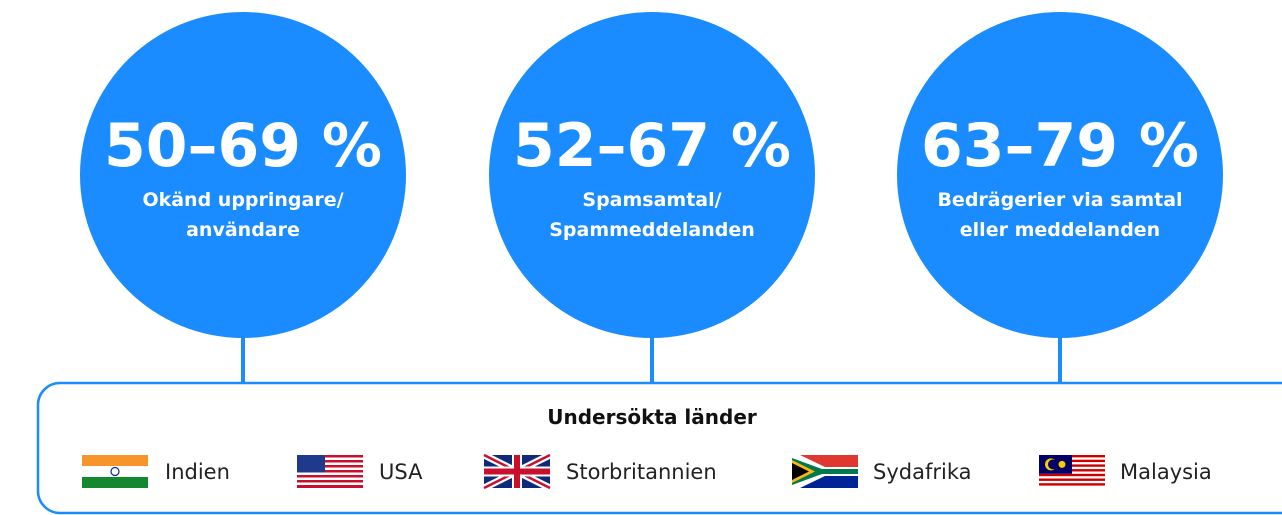  I want to click on flag-malaysia, so click(1072, 471).